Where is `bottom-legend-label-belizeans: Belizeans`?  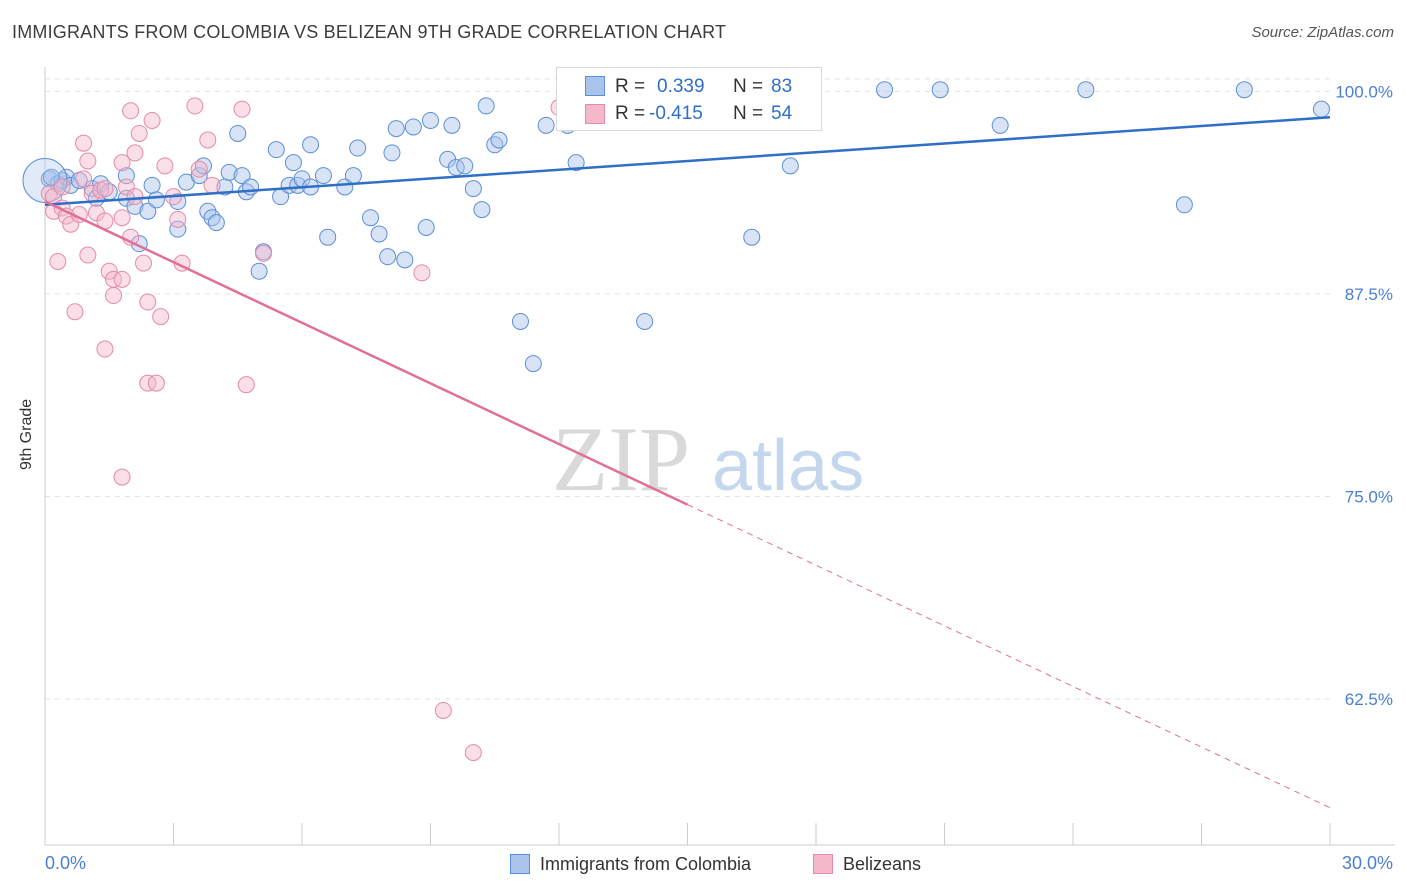 bottom-legend-label-belizeans: Belizeans is located at coordinates (882, 863).